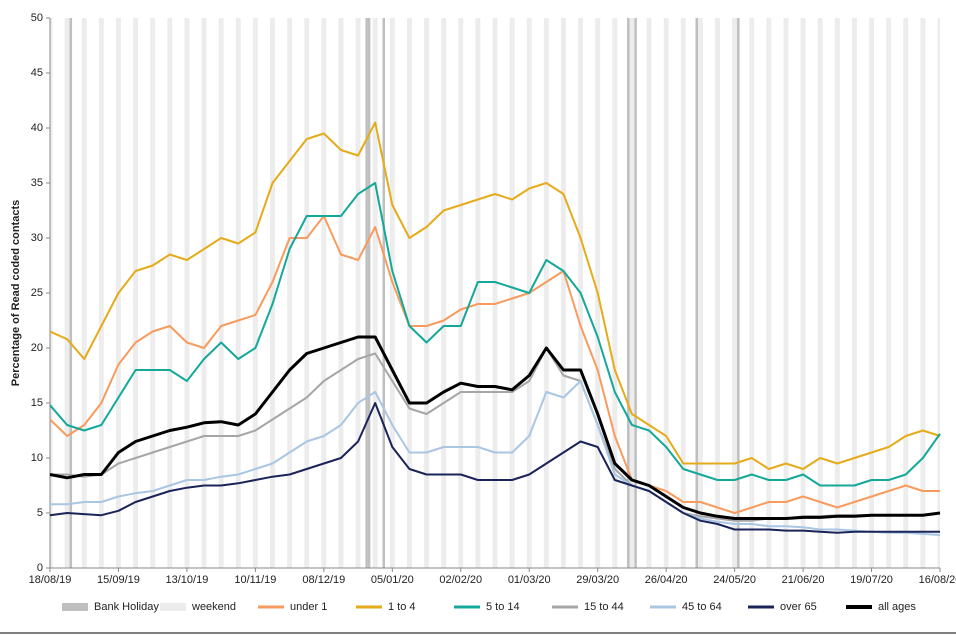  I want to click on x-tick-label: 02/02/20, so click(460, 580).